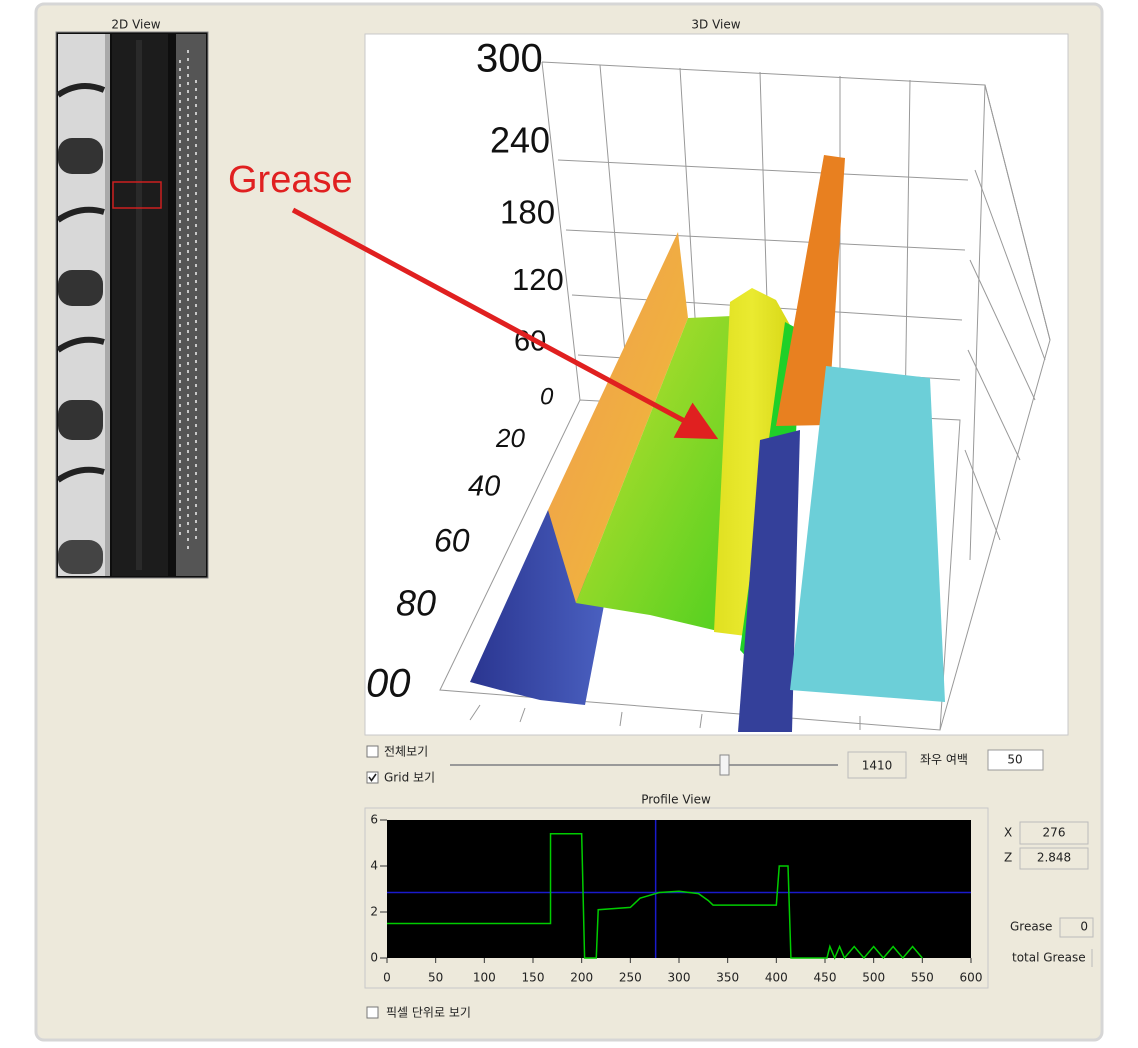 The image size is (1138, 1048). Describe the element at coordinates (135, 25) in the screenshot. I see `view-2d-title: 2D View` at that location.